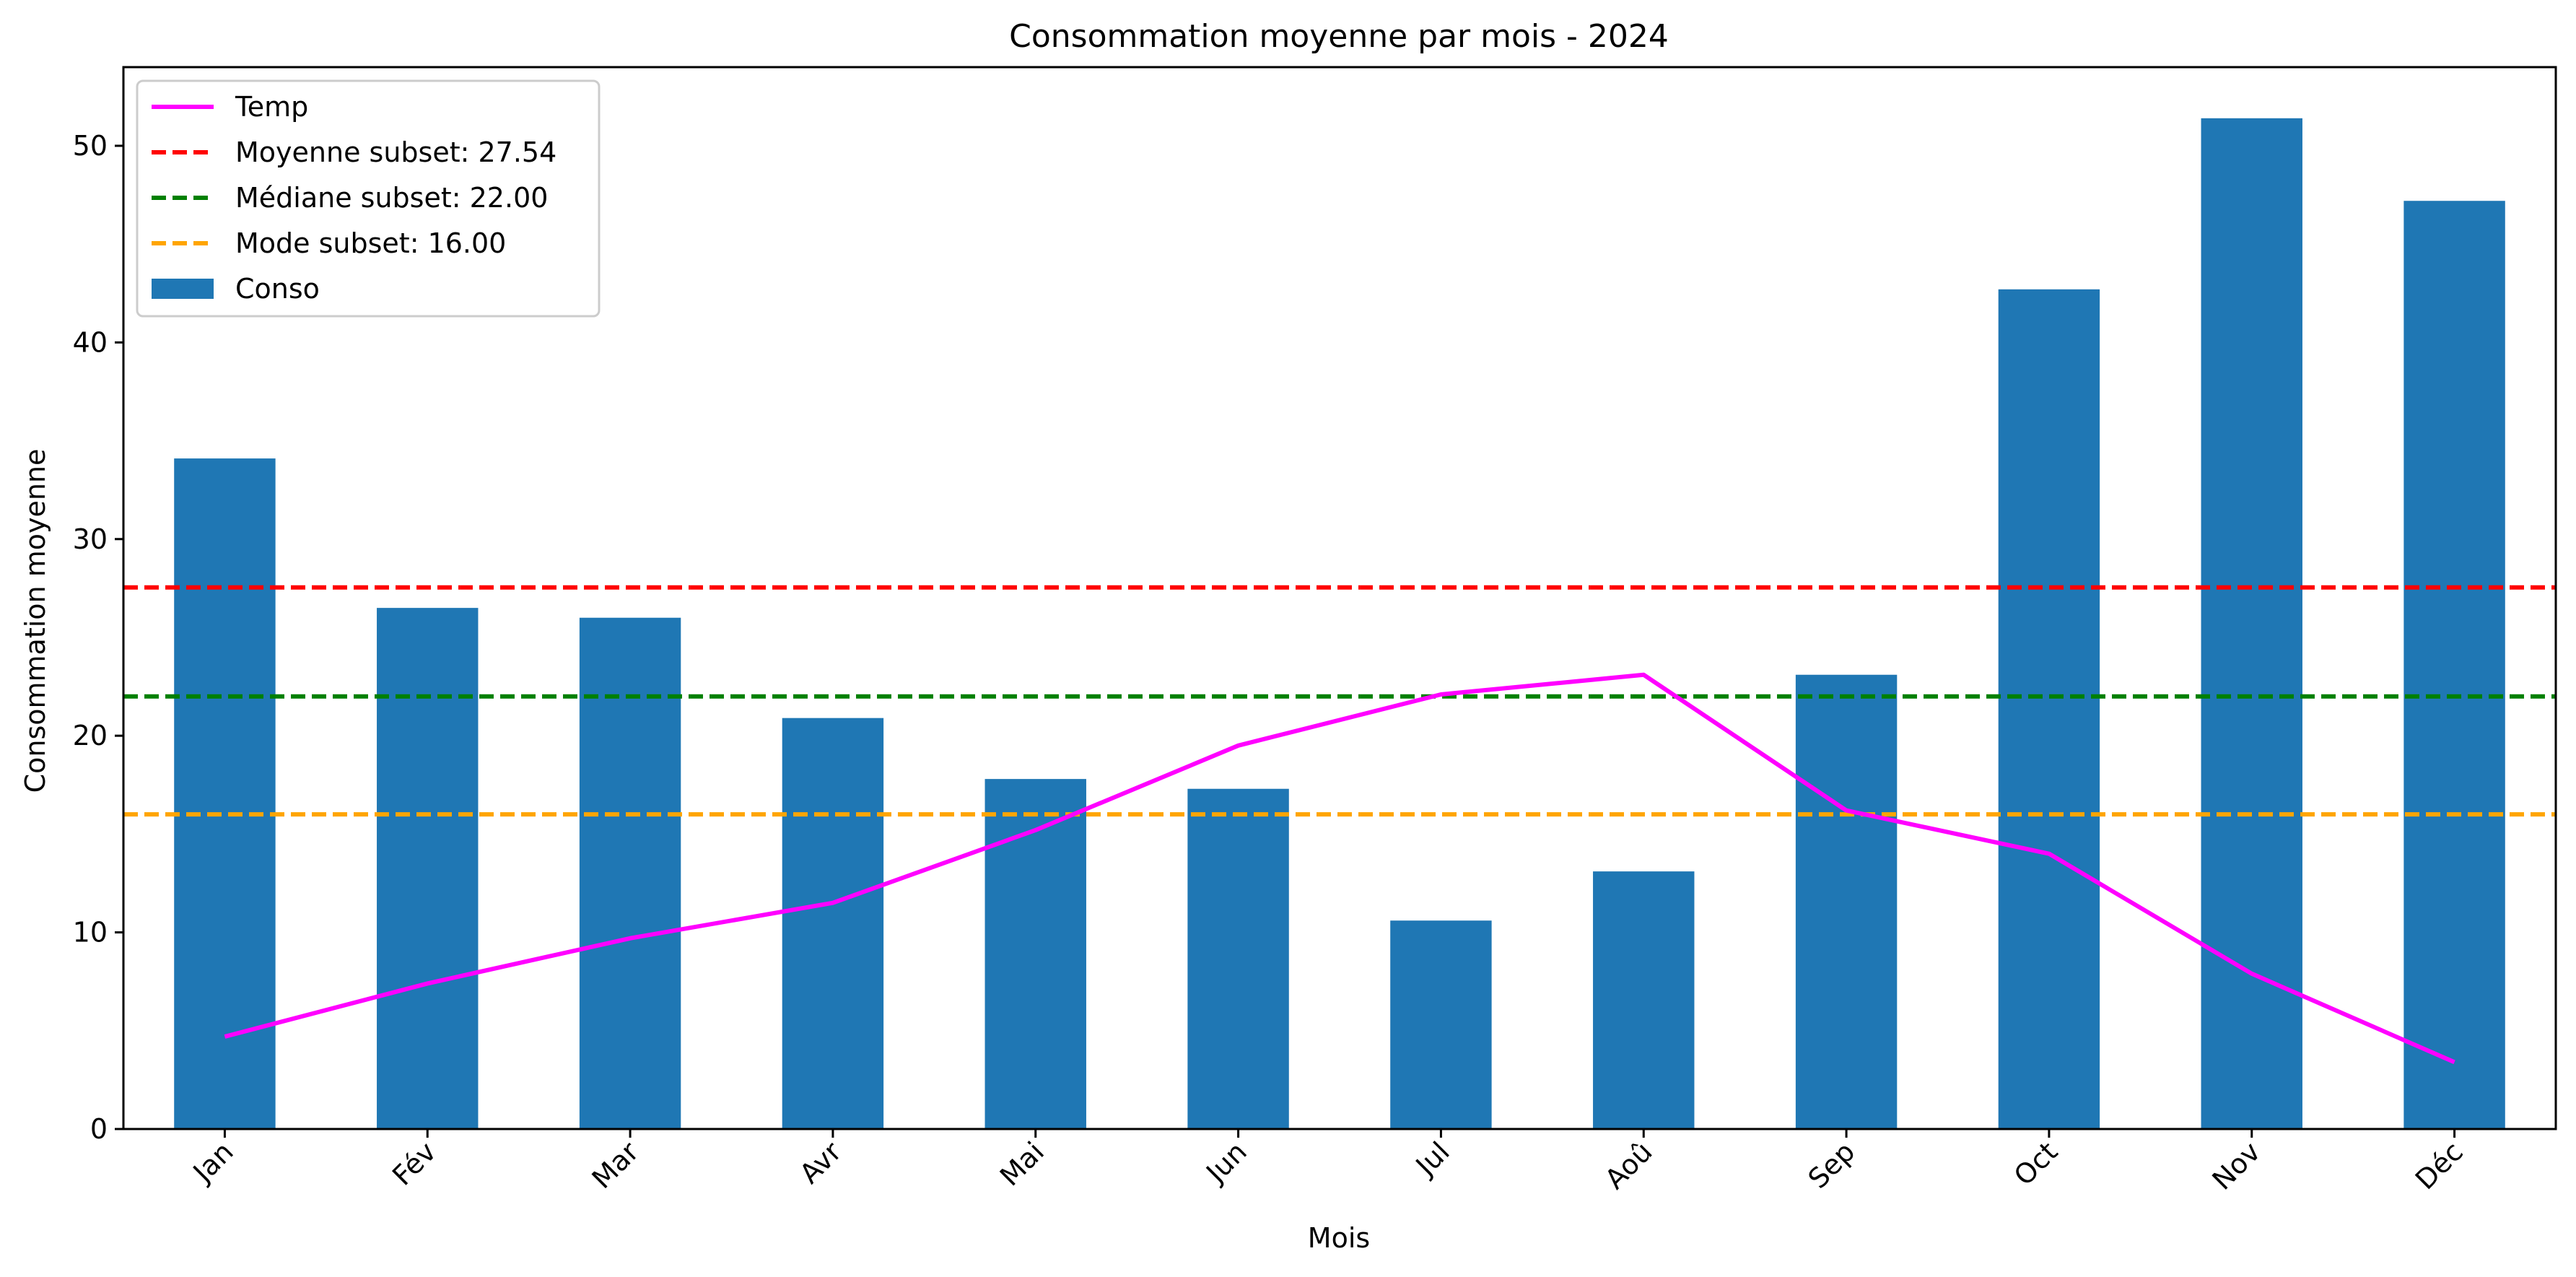 The width and height of the screenshot is (2576, 1277). Describe the element at coordinates (1628, 1165) in the screenshot. I see `x-tick-label-7: Aoû` at that location.